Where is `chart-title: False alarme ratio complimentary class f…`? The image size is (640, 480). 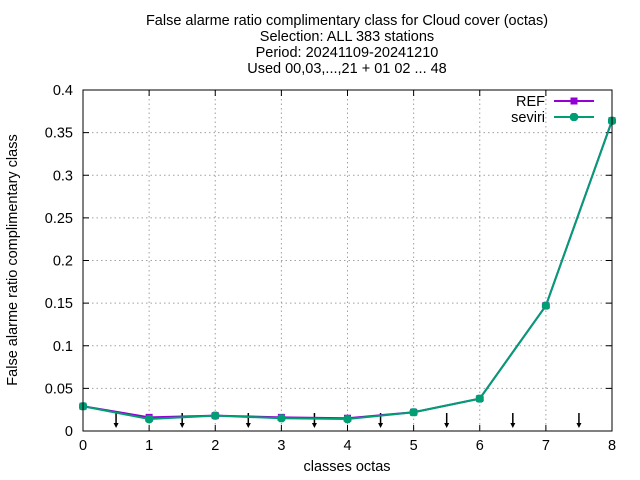
chart-title: False alarme ratio complimentary class f… is located at coordinates (347, 45).